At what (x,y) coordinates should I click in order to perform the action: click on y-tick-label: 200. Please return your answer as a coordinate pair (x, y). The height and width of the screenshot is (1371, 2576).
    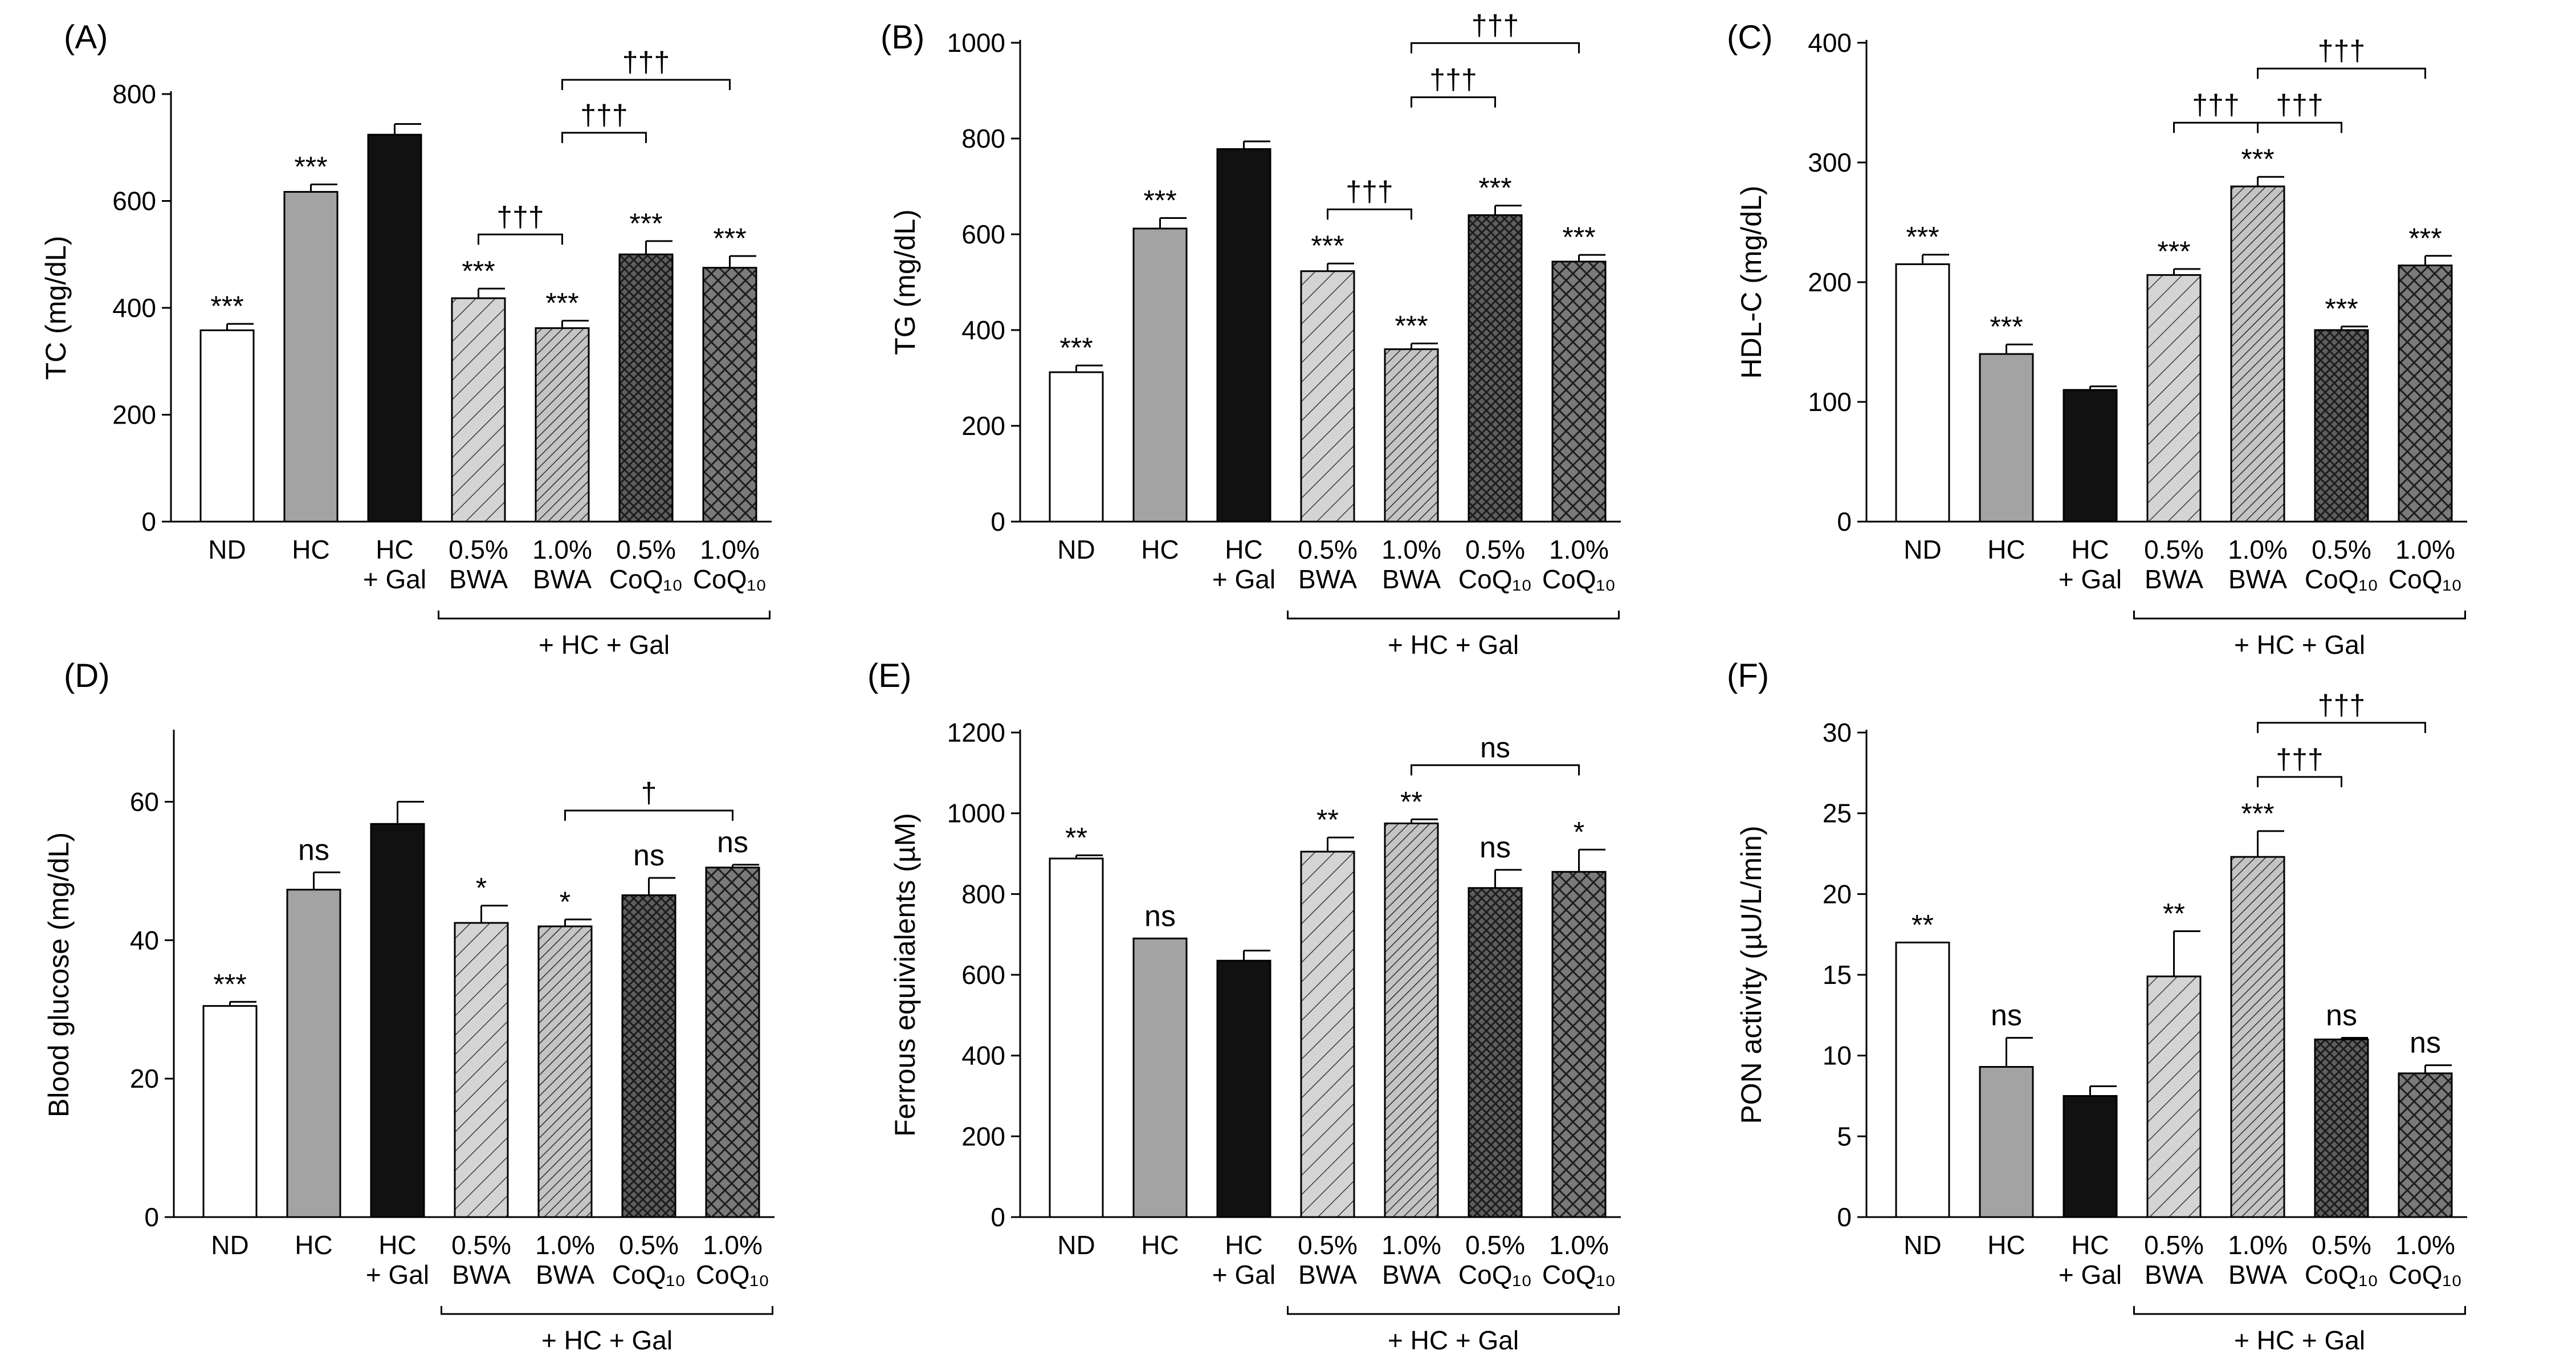
    Looking at the image, I should click on (983, 1136).